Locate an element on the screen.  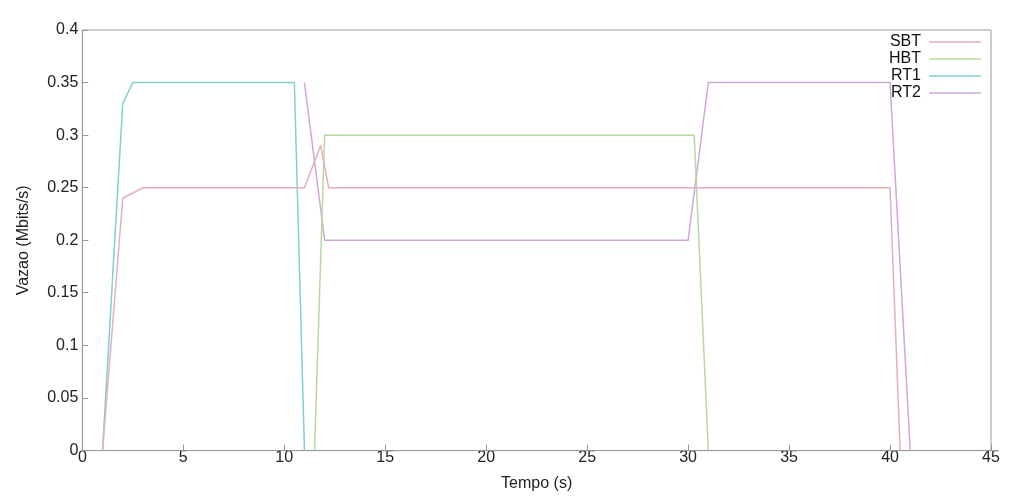
x-tick-label: 30 is located at coordinates (688, 456).